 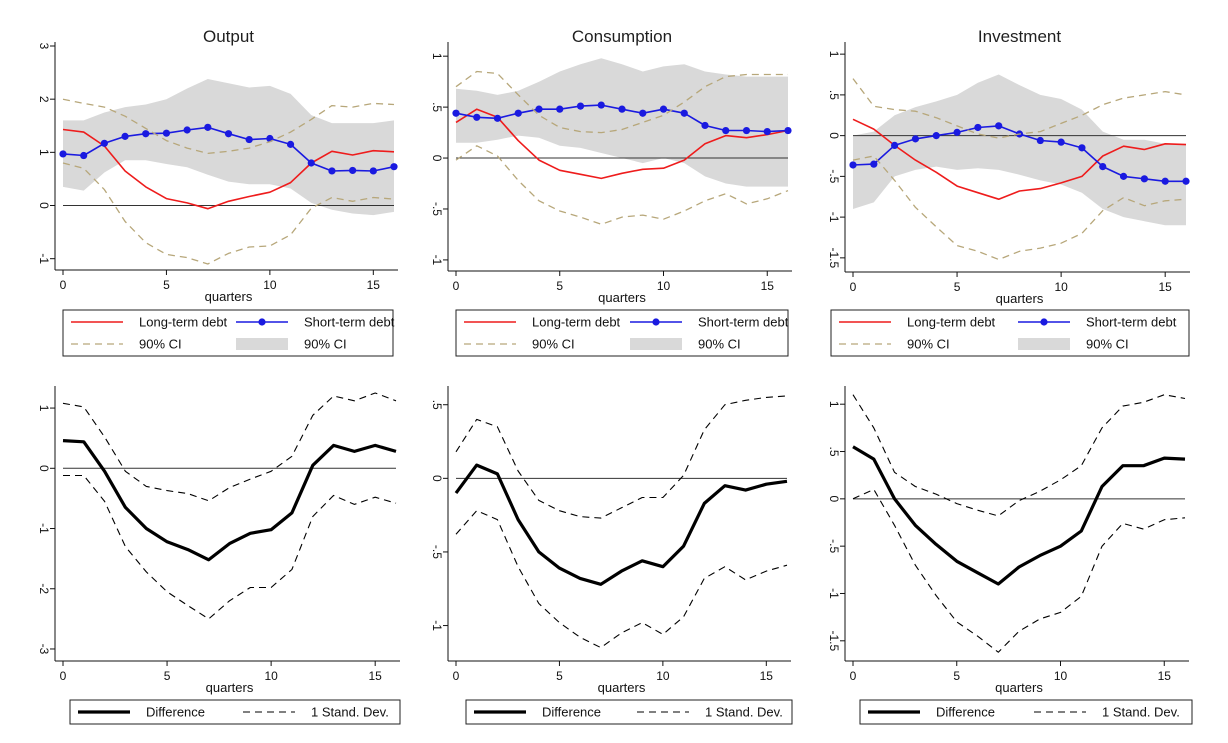 I want to click on y-tick-label: 3, so click(x=44, y=46).